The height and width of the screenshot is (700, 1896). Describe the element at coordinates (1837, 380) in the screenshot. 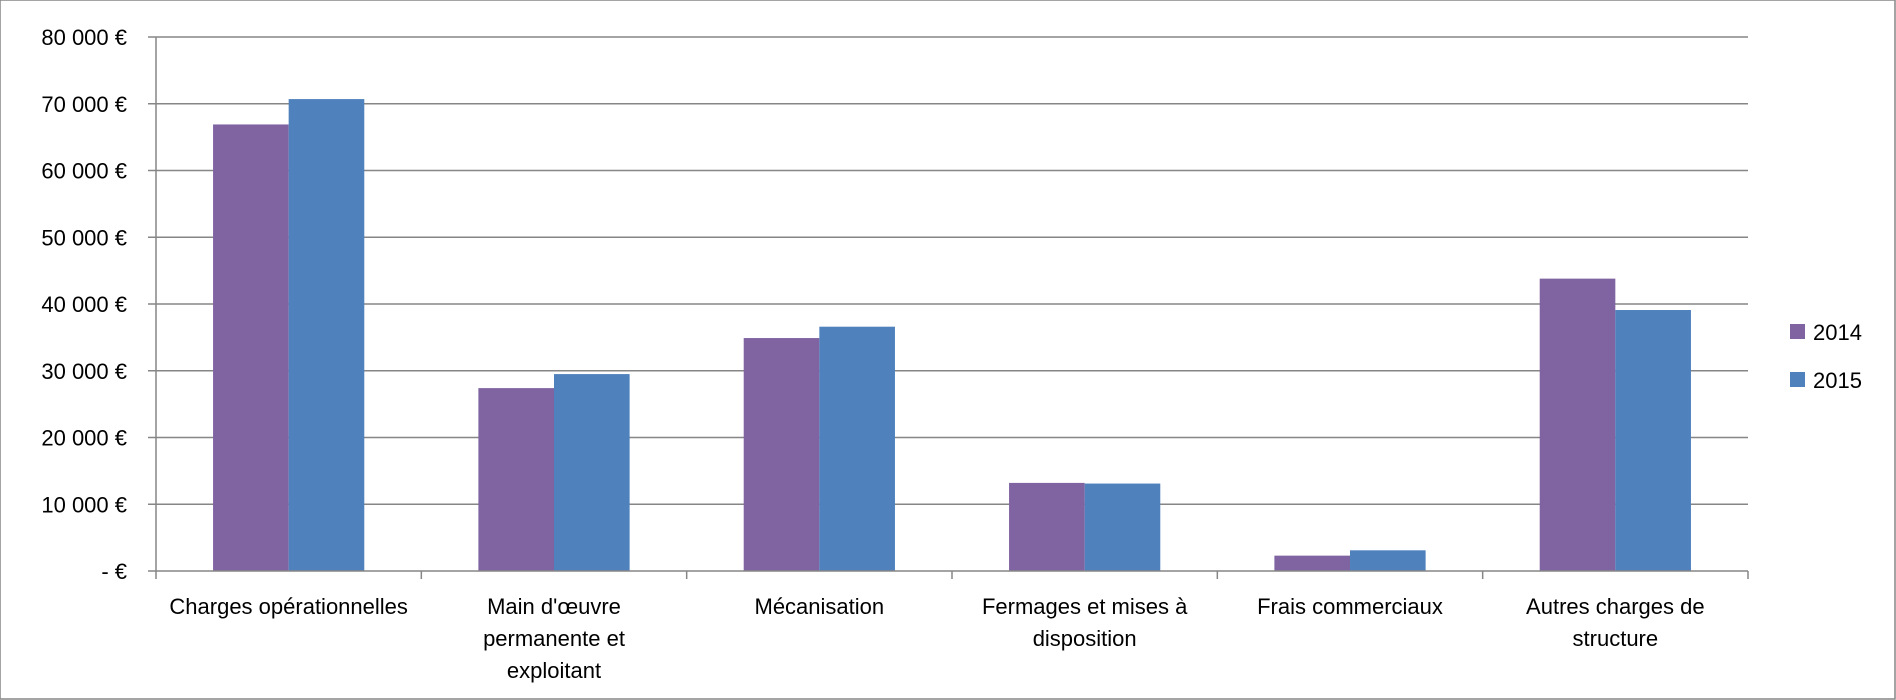

I see `legend-label: 2015` at that location.